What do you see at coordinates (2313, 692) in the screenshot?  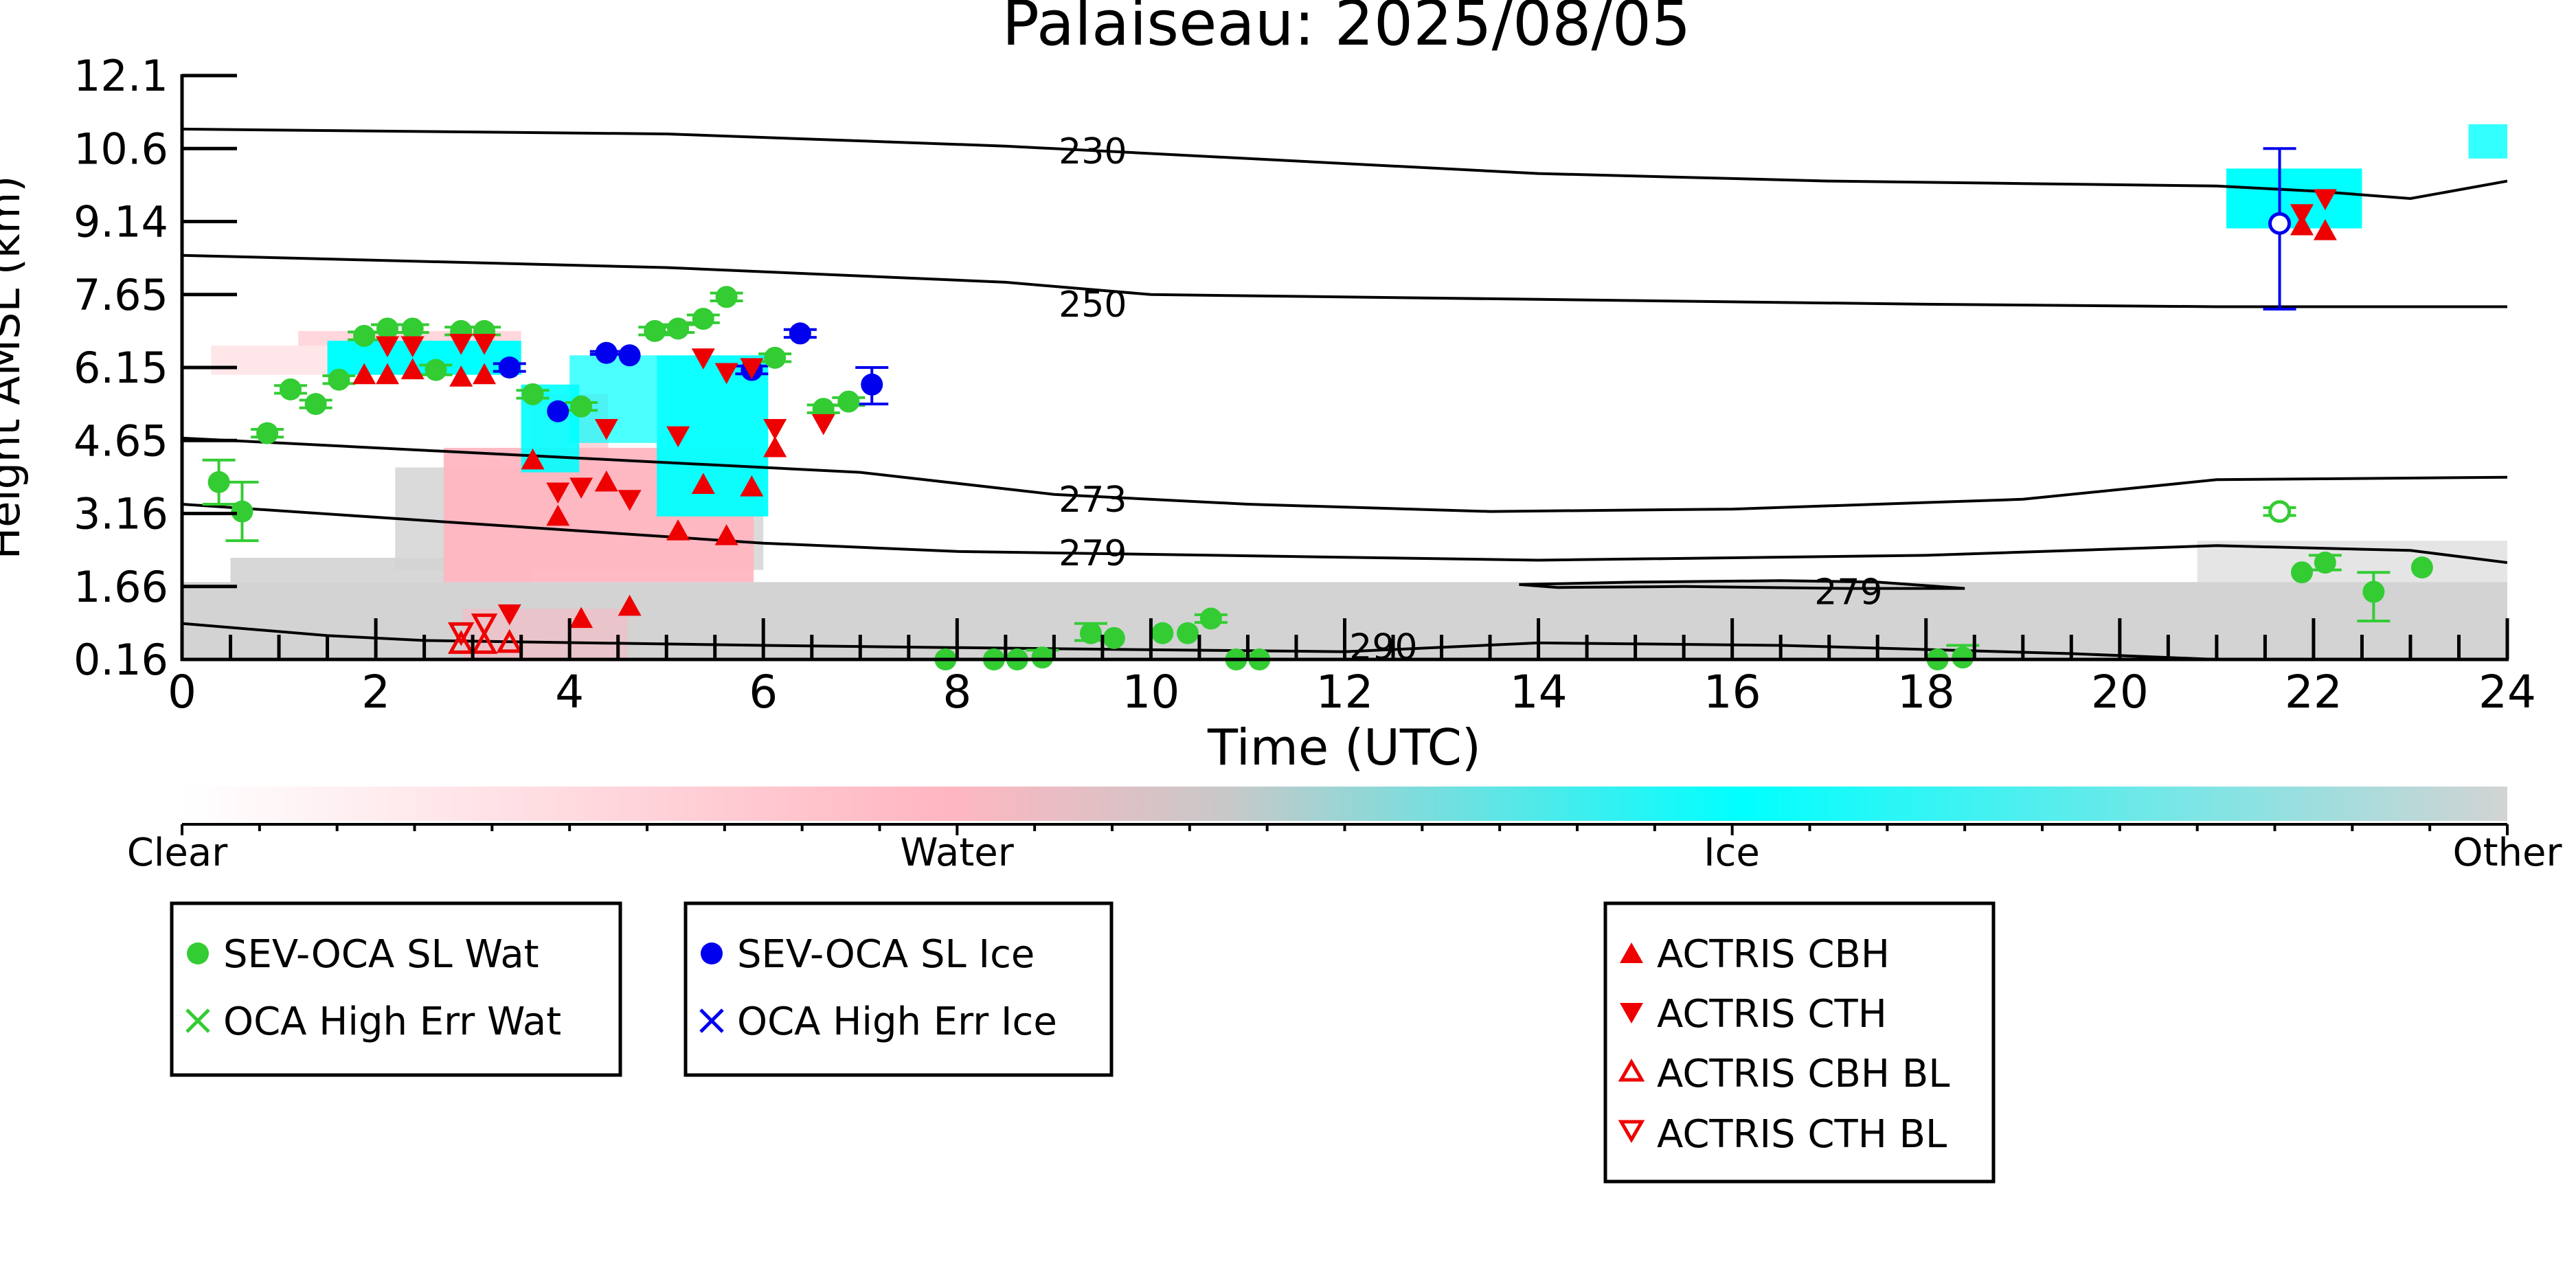 I see `x-tick-label: 22` at bounding box center [2313, 692].